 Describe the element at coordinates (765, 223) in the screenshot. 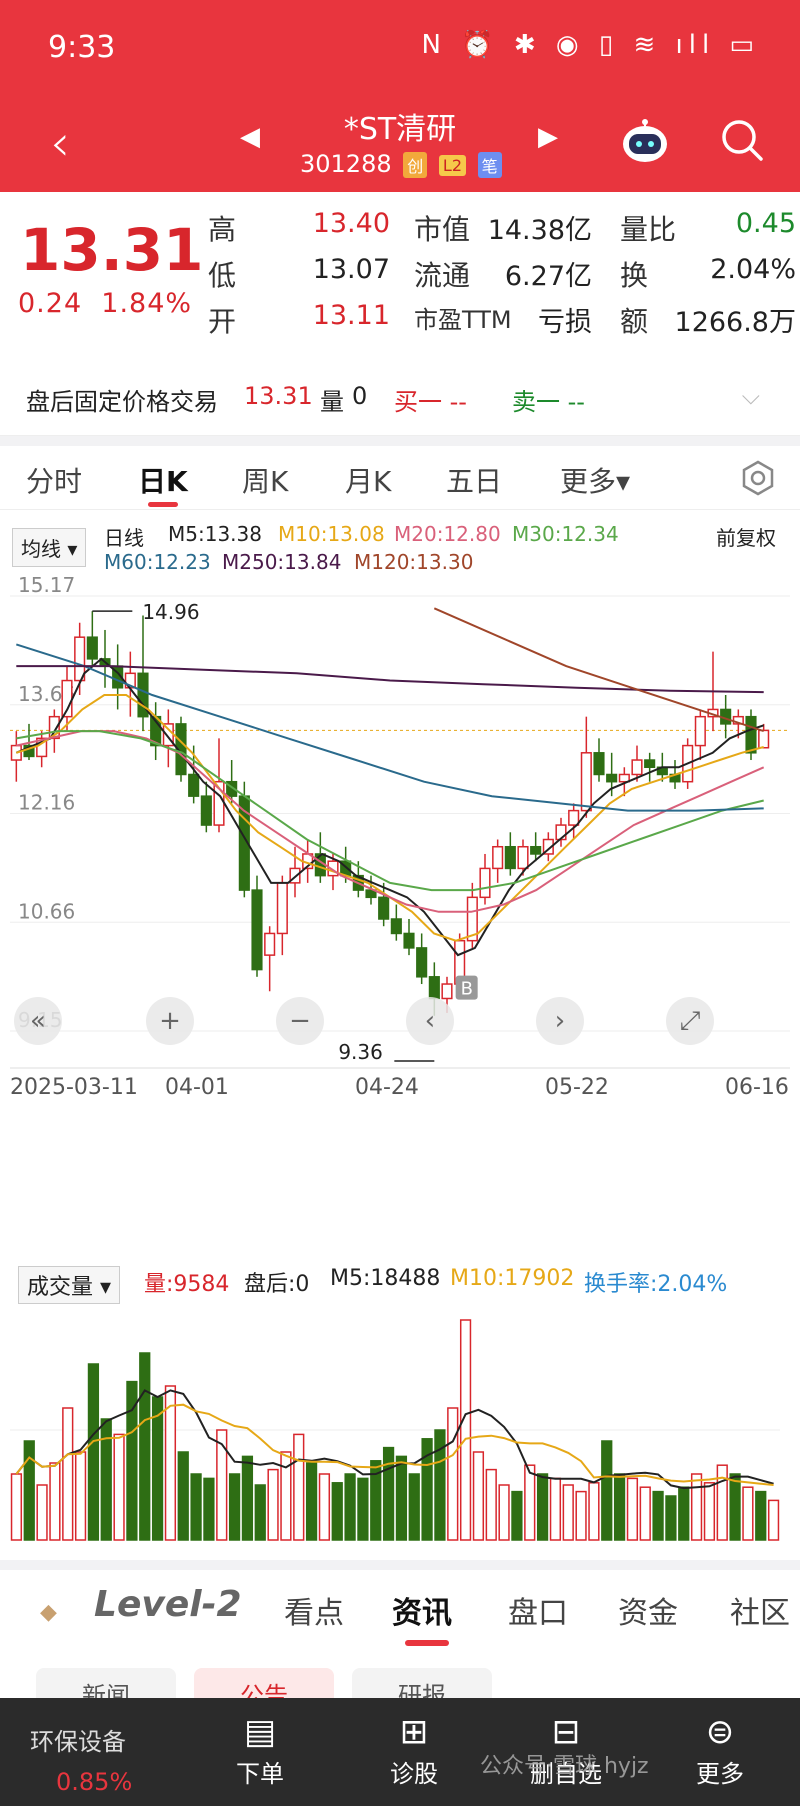

I see `value-volratio: 0.45` at that location.